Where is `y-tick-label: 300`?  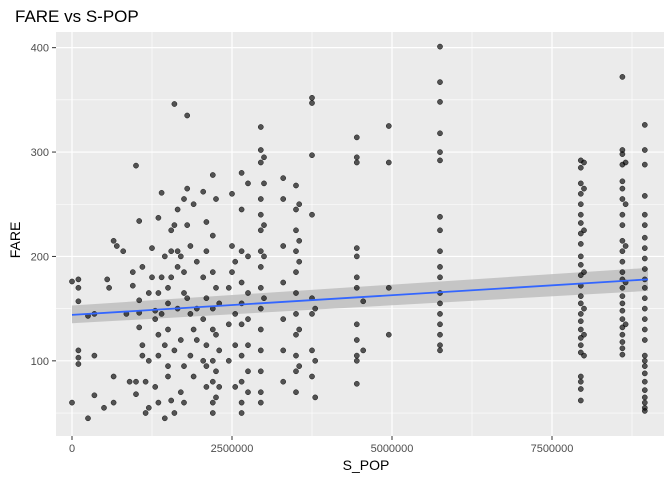
y-tick-label: 300 is located at coordinates (40, 153).